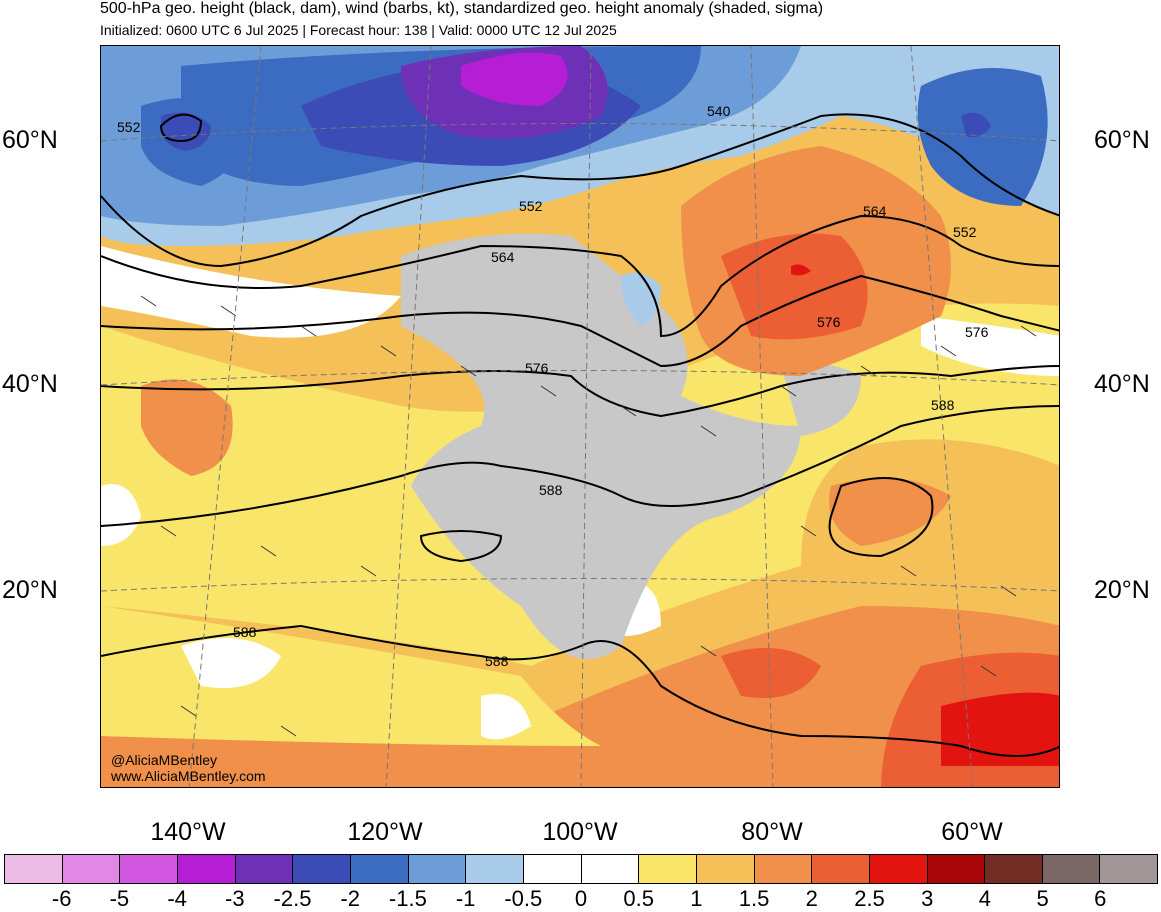  I want to click on lon-label-120w: 120°W, so click(385, 832).